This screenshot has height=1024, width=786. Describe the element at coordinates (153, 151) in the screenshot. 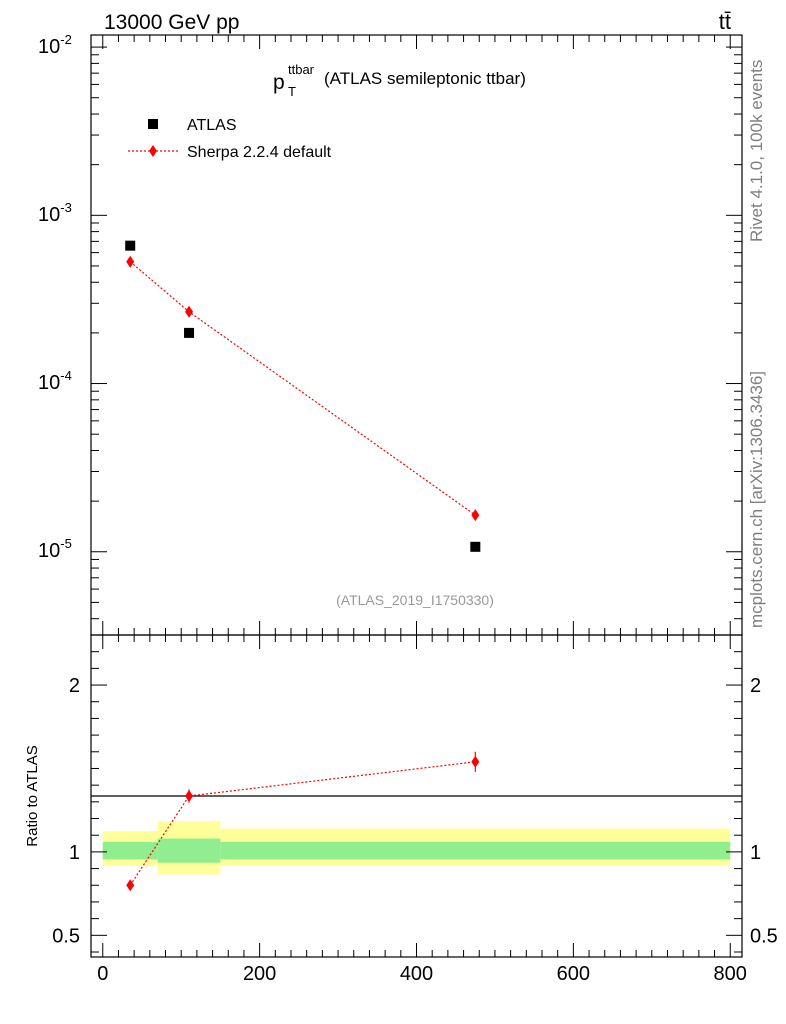

I see `legend-sherpa-marker` at that location.